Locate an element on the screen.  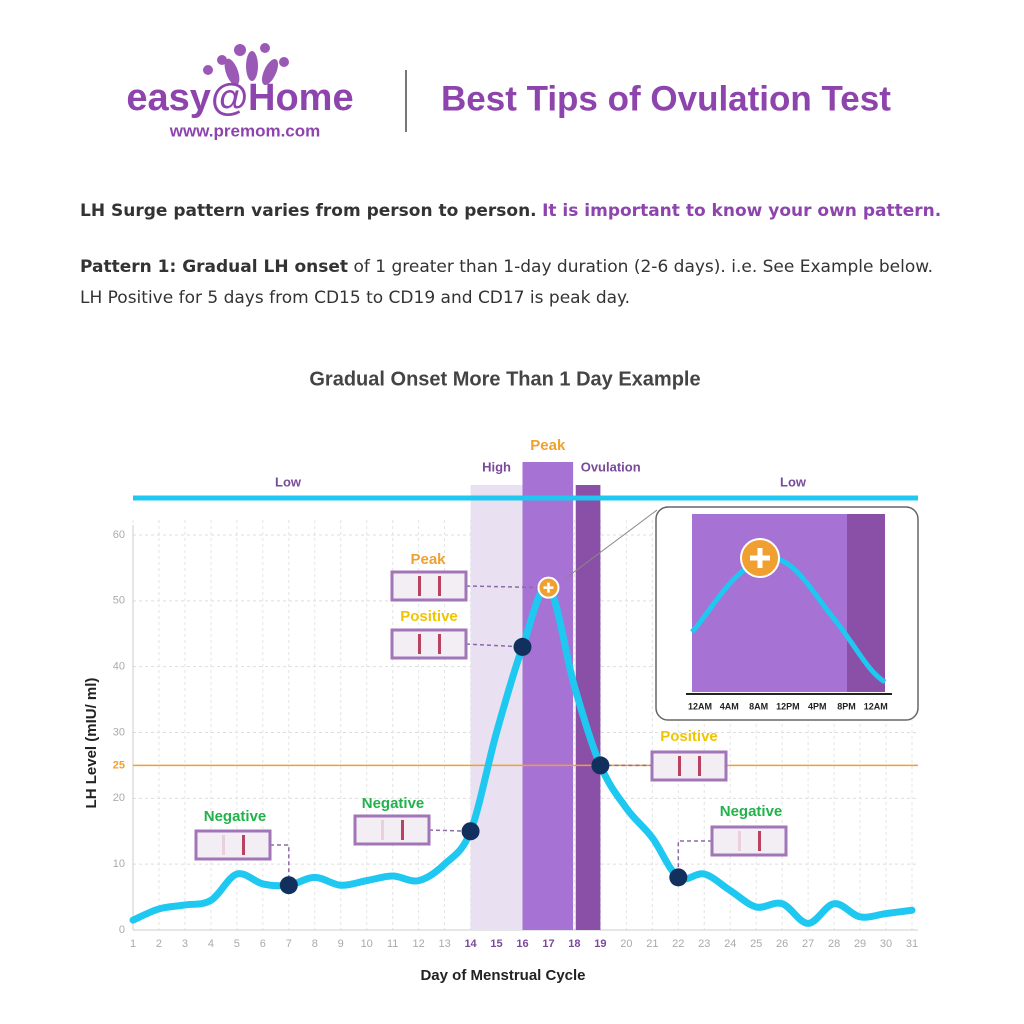
y-tick-label: 10 is located at coordinates (119, 864).